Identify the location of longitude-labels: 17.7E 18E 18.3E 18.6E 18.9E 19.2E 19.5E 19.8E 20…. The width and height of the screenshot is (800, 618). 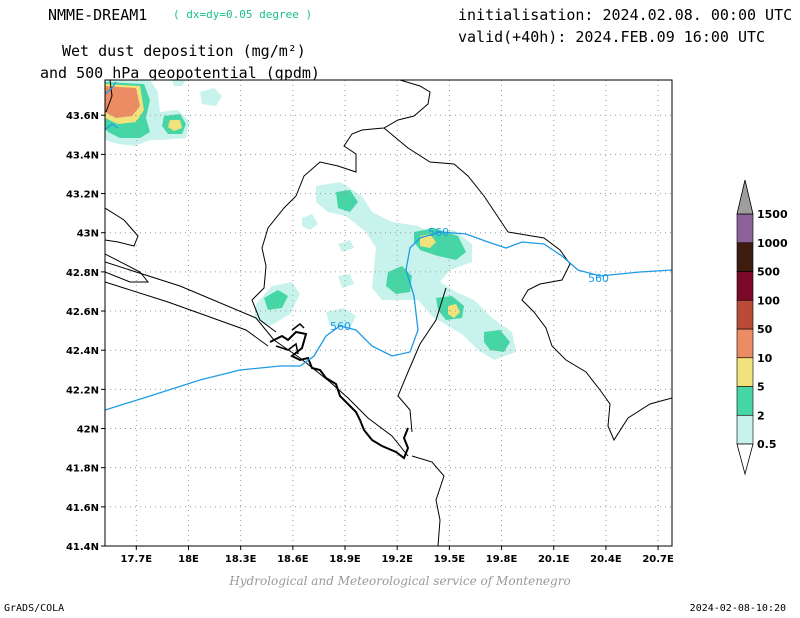
(397, 555).